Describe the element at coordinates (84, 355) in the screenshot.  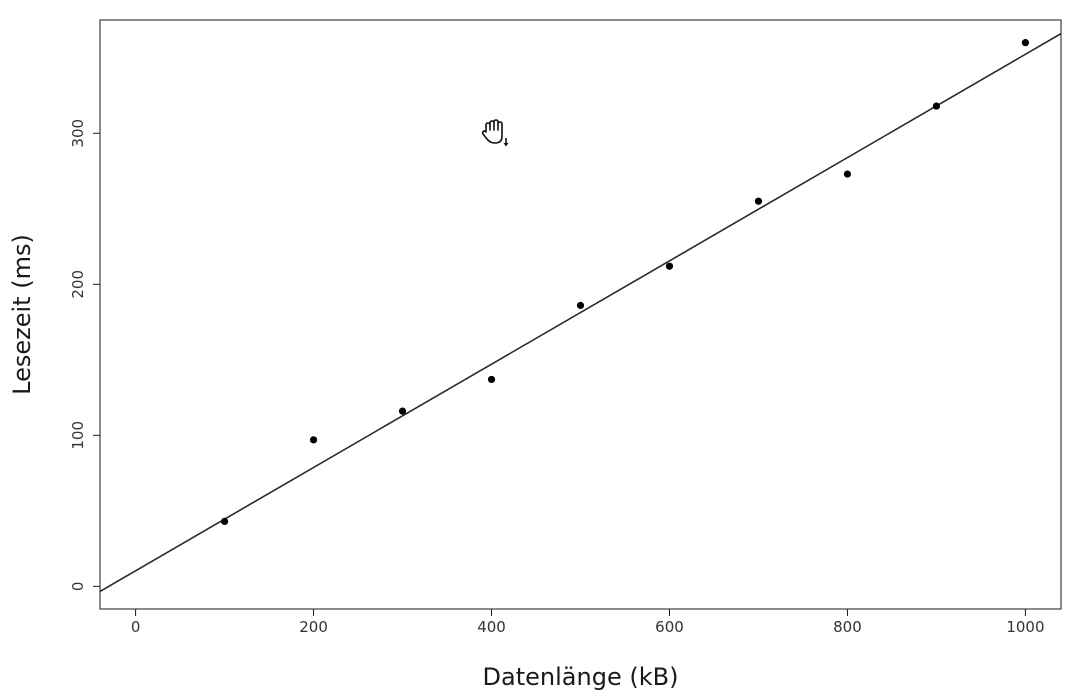
I see `y-axis: 0 100 200 300` at that location.